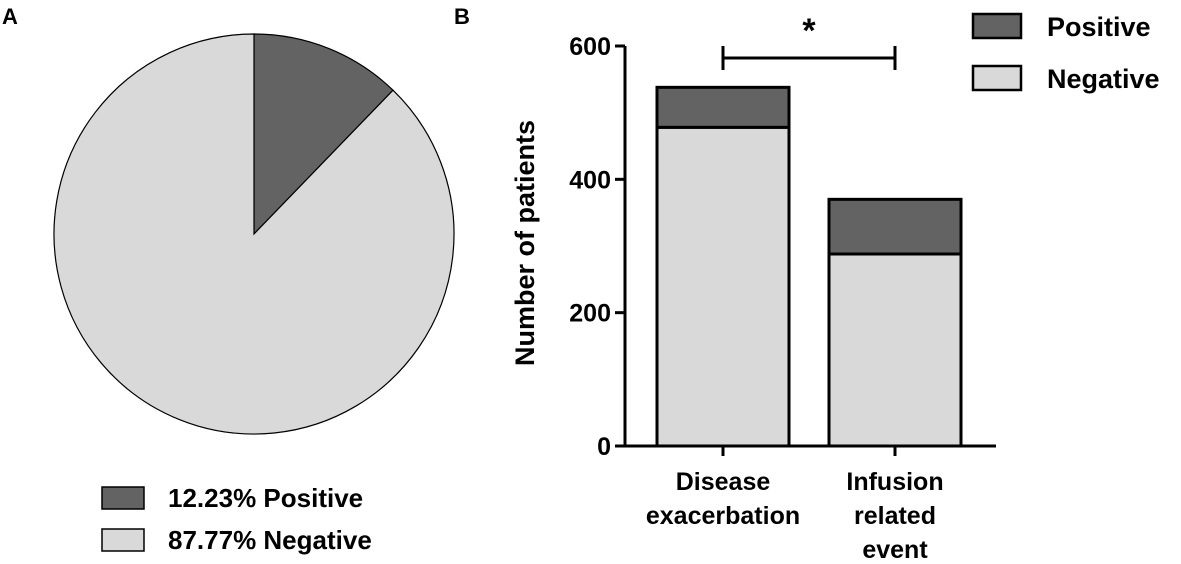 The image size is (1181, 564). What do you see at coordinates (723, 482) in the screenshot?
I see `x-tick-label: Disease` at bounding box center [723, 482].